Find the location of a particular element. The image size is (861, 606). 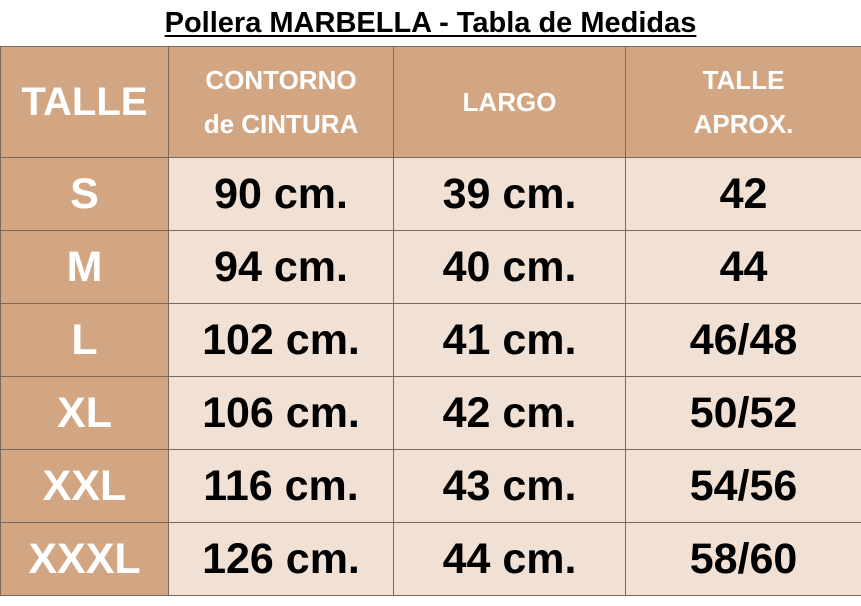

table-row: XXL 116 cm. 43 cm. 54/56 is located at coordinates (430, 486).